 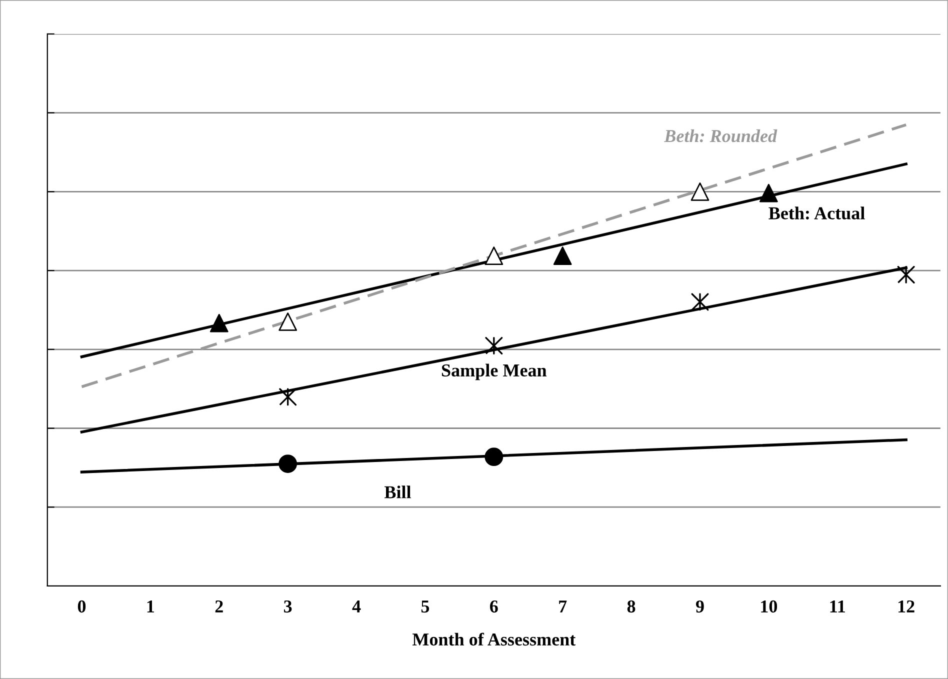 What do you see at coordinates (397, 492) in the screenshot?
I see `series-label: Bill` at bounding box center [397, 492].